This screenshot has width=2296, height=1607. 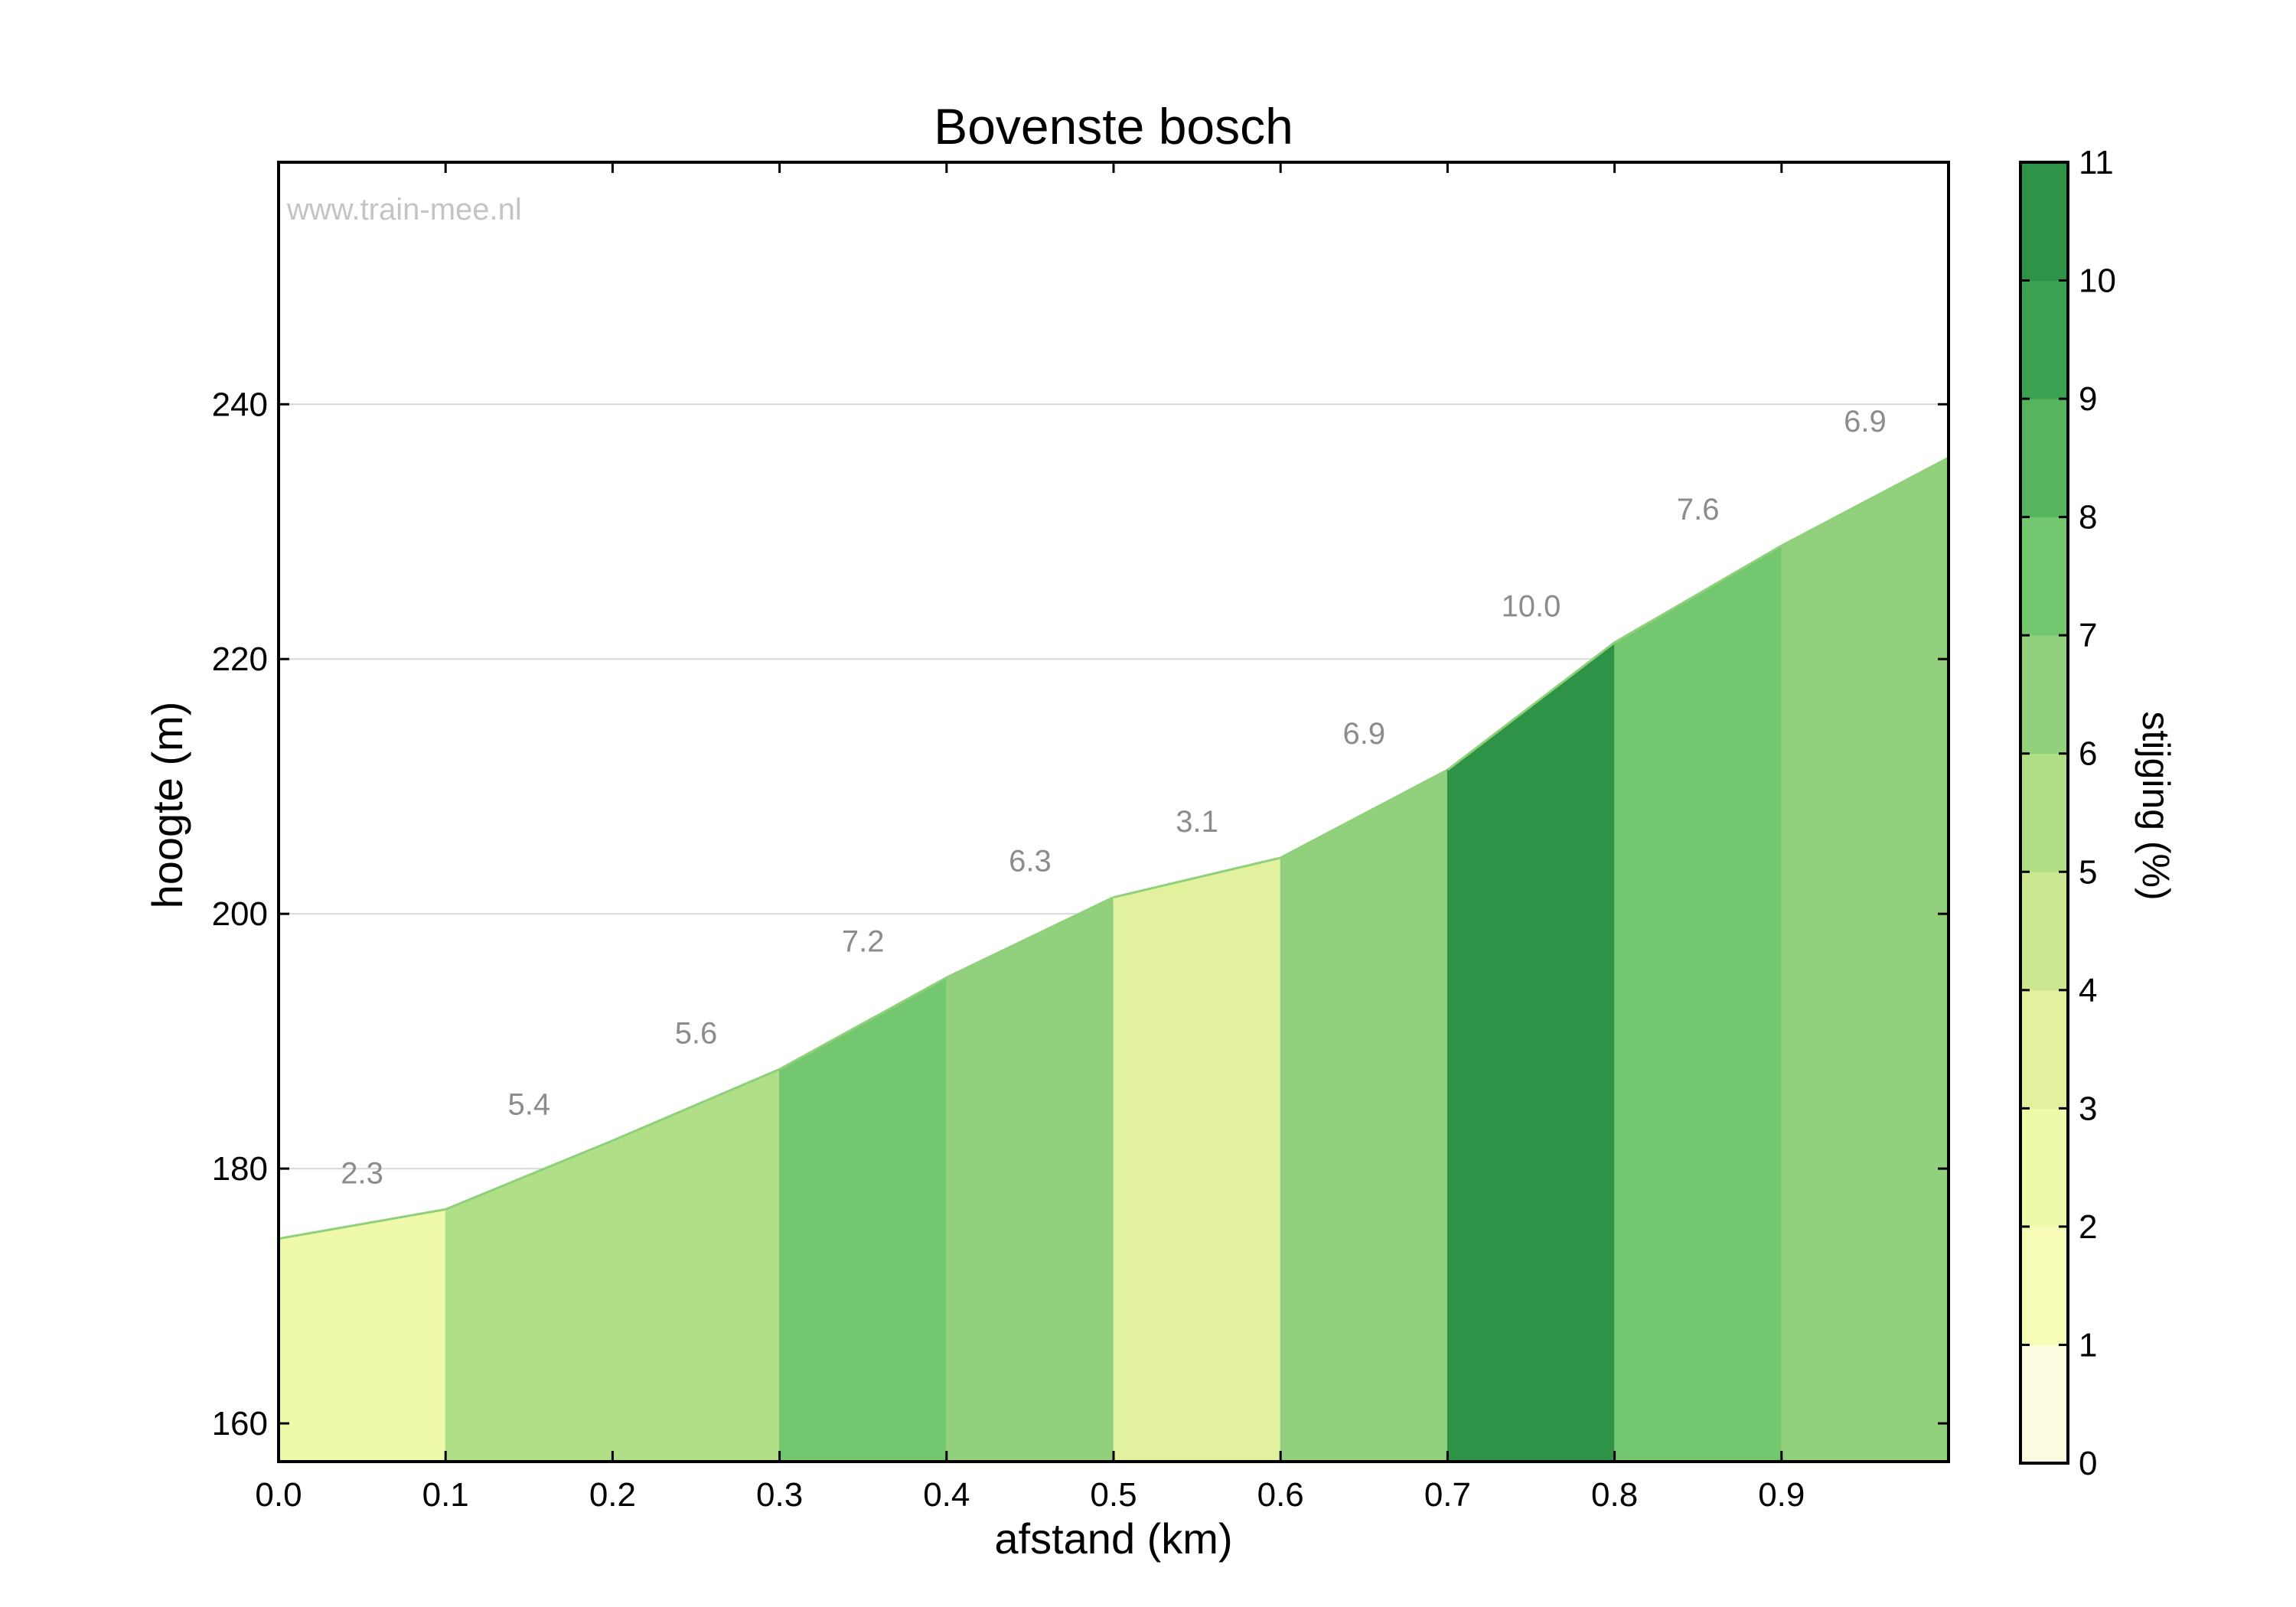 What do you see at coordinates (1531, 607) in the screenshot?
I see `grade-label: 10.0` at bounding box center [1531, 607].